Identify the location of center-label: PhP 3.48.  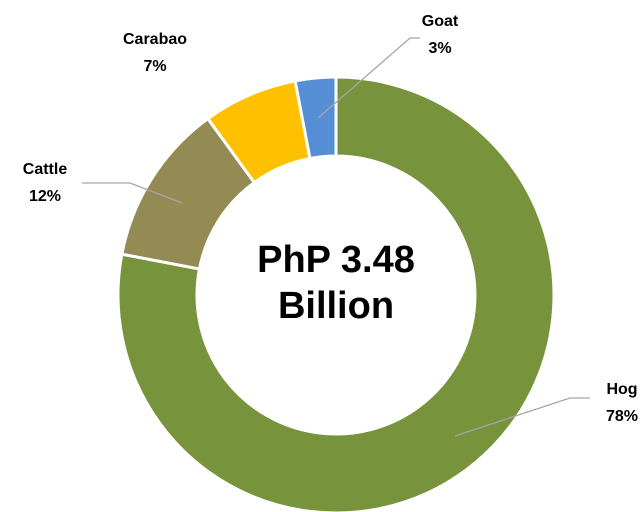
(336, 260).